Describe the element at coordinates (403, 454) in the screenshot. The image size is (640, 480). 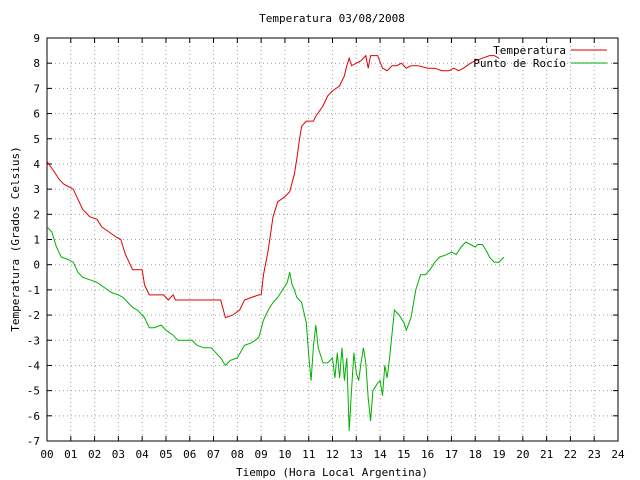
I see `x-tick-label: 15` at that location.